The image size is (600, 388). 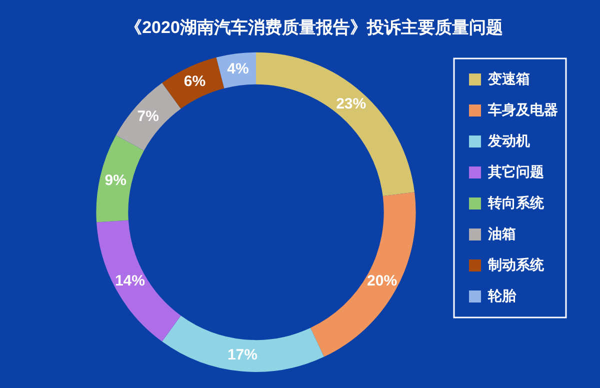 I want to click on data-label: 4%, so click(x=238, y=69).